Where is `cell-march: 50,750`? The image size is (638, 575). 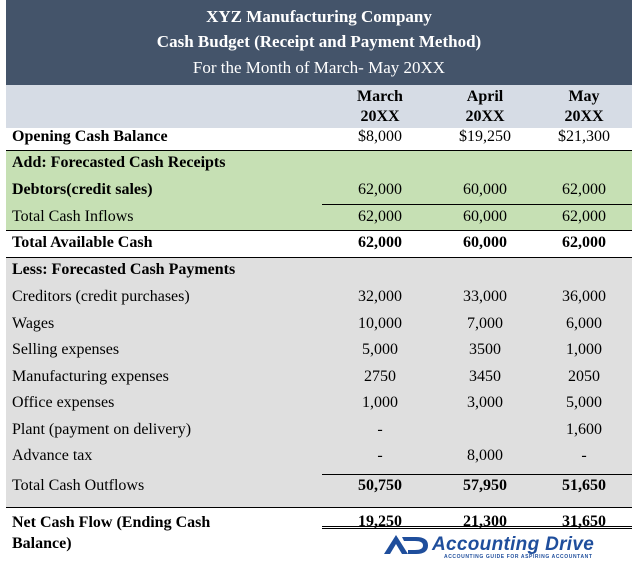
cell-march: 50,750 is located at coordinates (380, 485).